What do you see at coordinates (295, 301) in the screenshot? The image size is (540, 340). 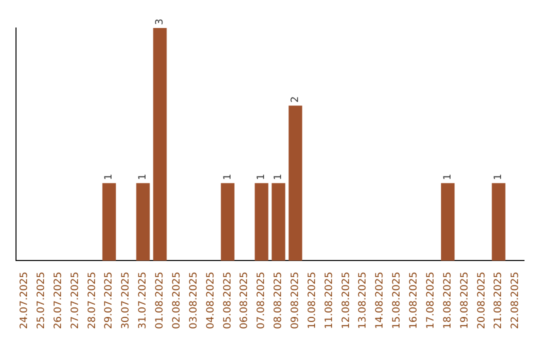 I see `x-tick-label: 09.08.2025` at bounding box center [295, 301].